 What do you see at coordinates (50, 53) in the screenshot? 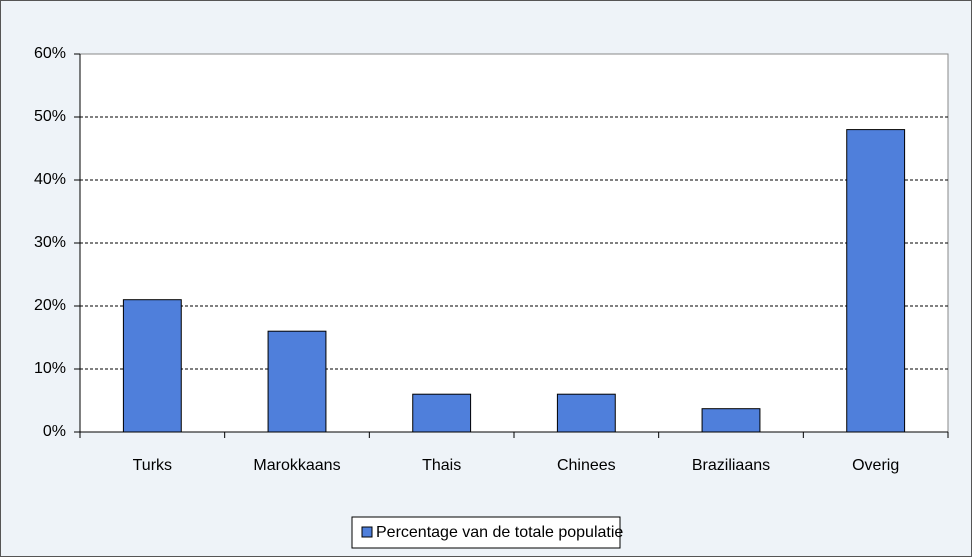
I see `y-tick-label: 60%` at bounding box center [50, 53].